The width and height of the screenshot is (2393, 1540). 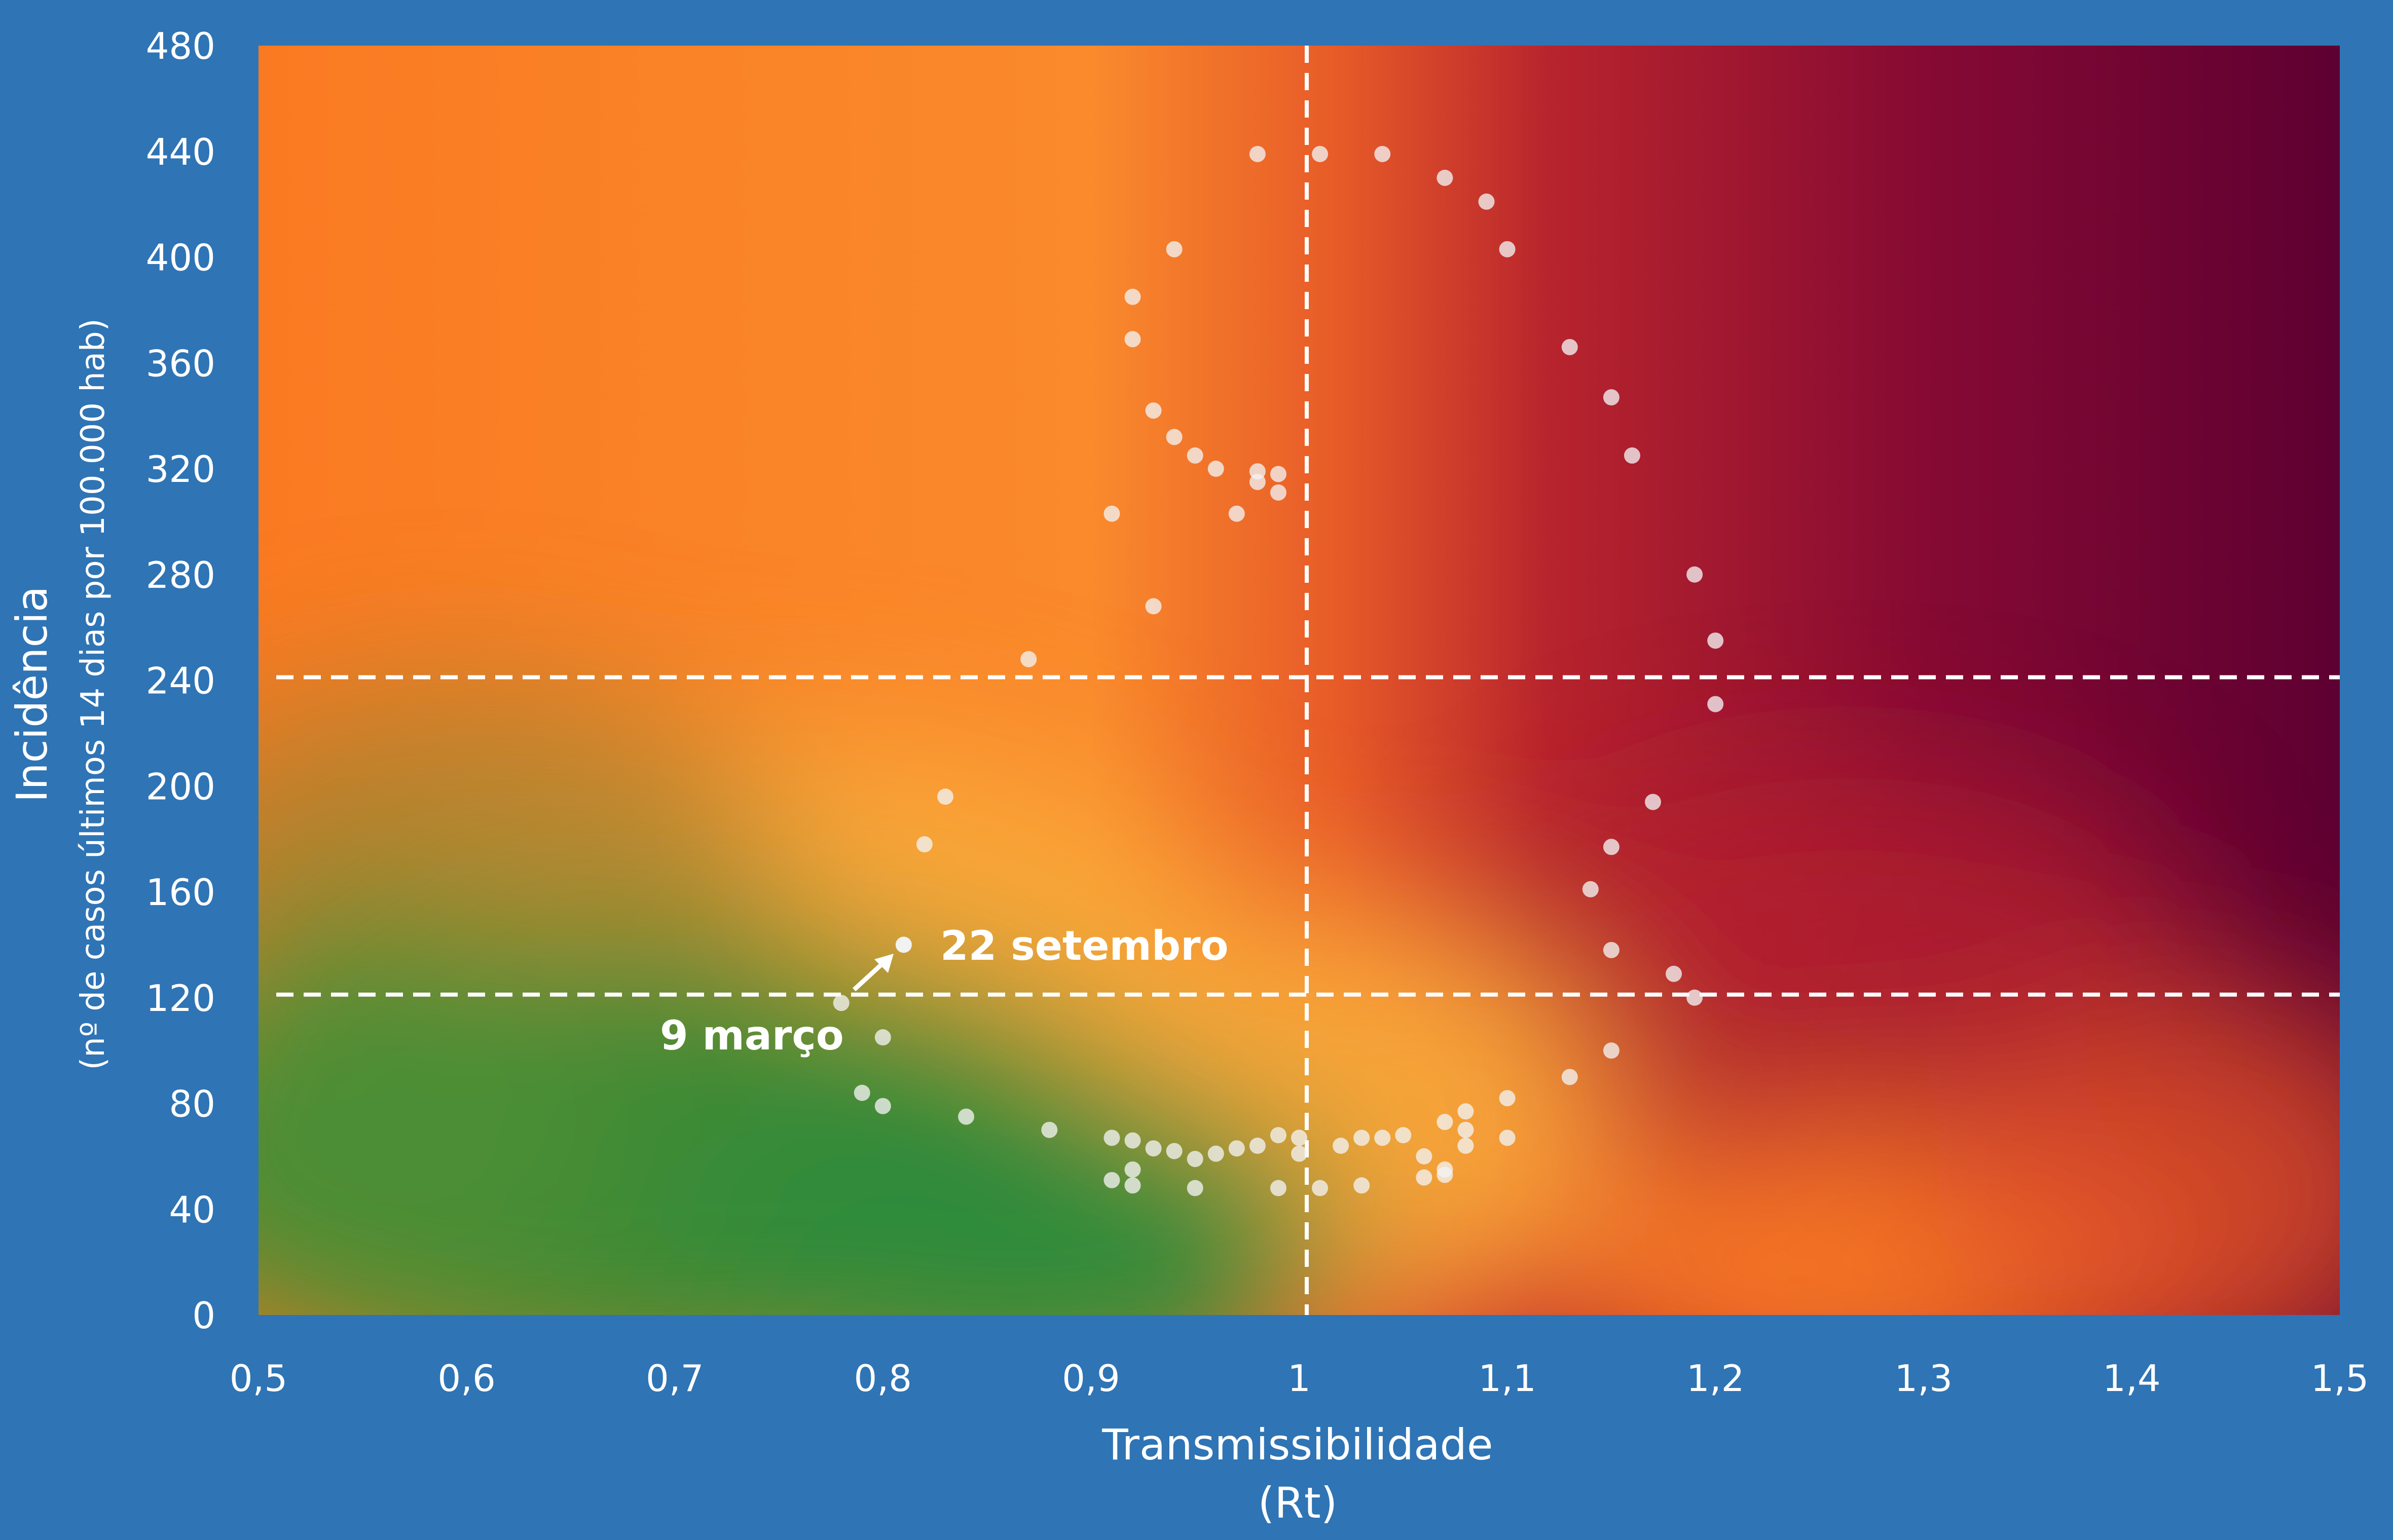 What do you see at coordinates (1297, 1445) in the screenshot?
I see `x-axis-title: Transmissibilidade` at bounding box center [1297, 1445].